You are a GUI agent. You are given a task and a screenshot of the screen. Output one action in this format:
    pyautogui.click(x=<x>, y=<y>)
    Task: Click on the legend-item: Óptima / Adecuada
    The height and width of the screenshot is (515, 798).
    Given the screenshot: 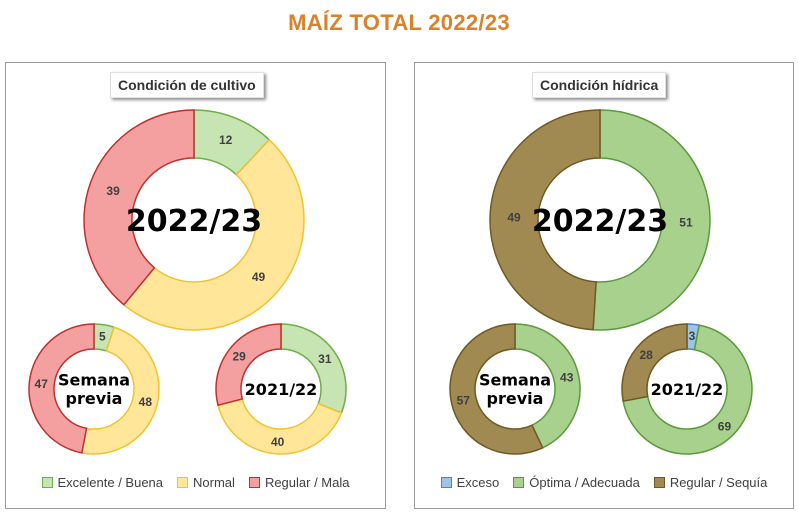 What is the action you would take?
    pyautogui.click(x=576, y=482)
    